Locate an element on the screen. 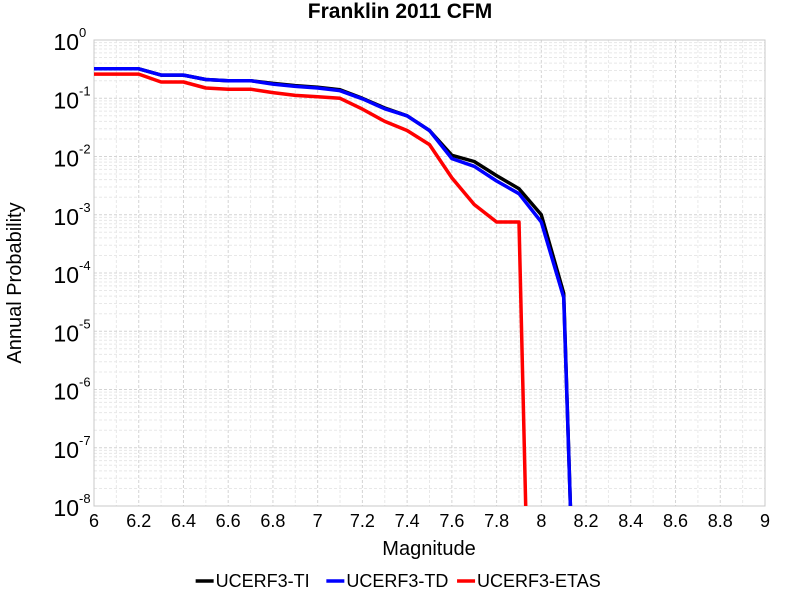 The height and width of the screenshot is (600, 800). y-tick-exponent: -2 is located at coordinates (85, 149).